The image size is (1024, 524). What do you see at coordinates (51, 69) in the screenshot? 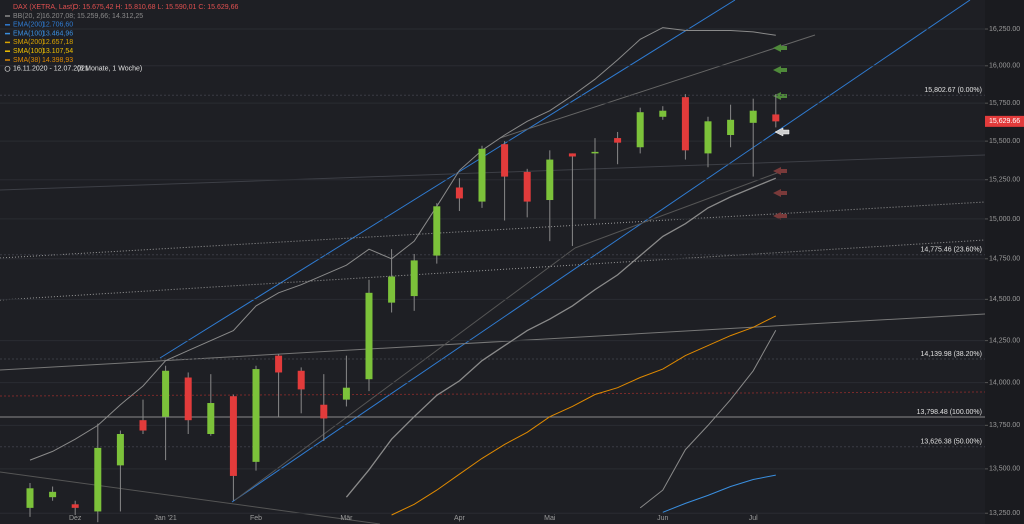
I see `header-range: 16.11.2020 - 12.07.2021` at bounding box center [51, 69].